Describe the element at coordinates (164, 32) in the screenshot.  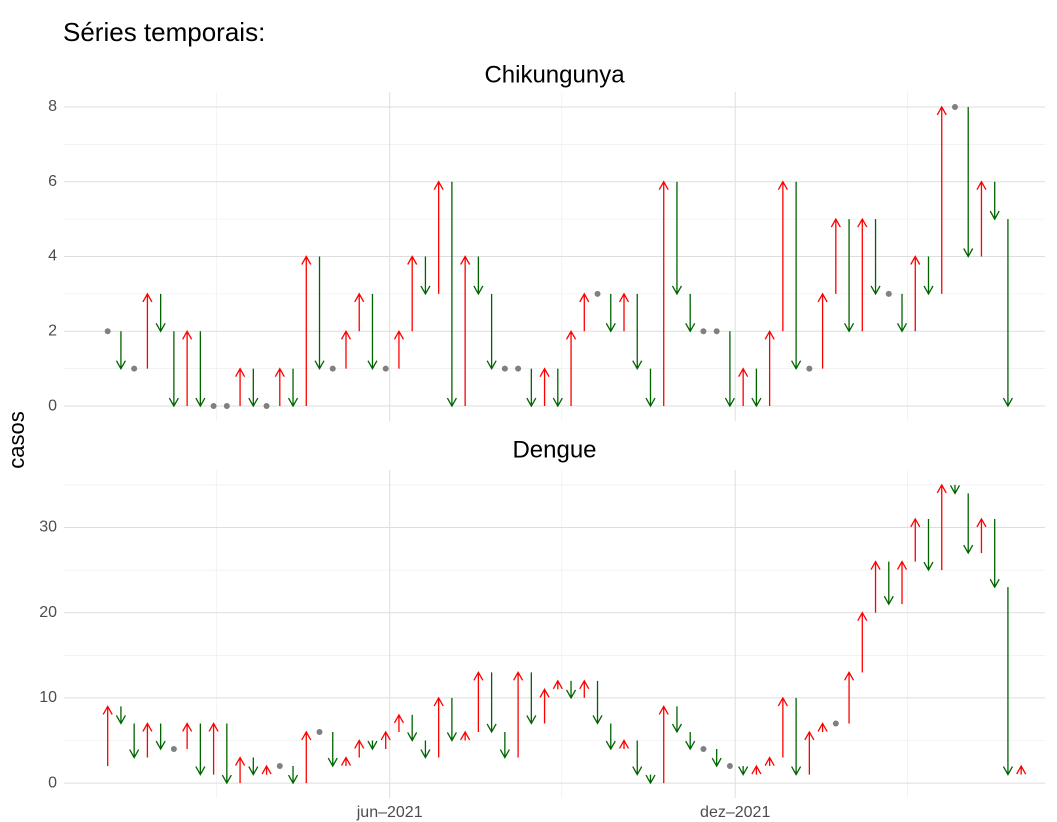
I see `figure-title: Séries temporais:` at that location.